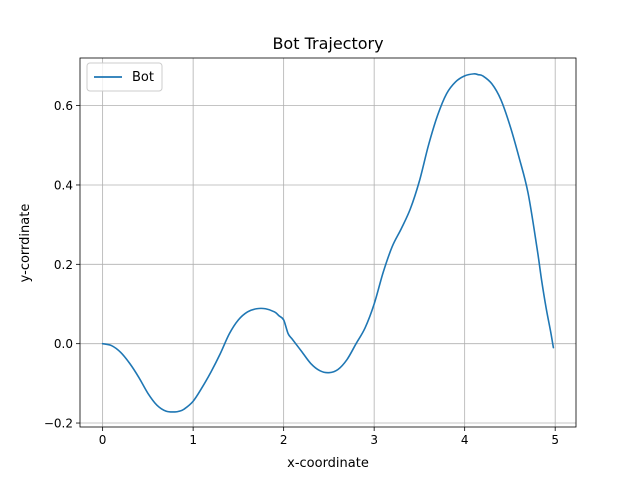  What do you see at coordinates (327, 43) in the screenshot?
I see `chart-title: Bot Trajectory` at bounding box center [327, 43].